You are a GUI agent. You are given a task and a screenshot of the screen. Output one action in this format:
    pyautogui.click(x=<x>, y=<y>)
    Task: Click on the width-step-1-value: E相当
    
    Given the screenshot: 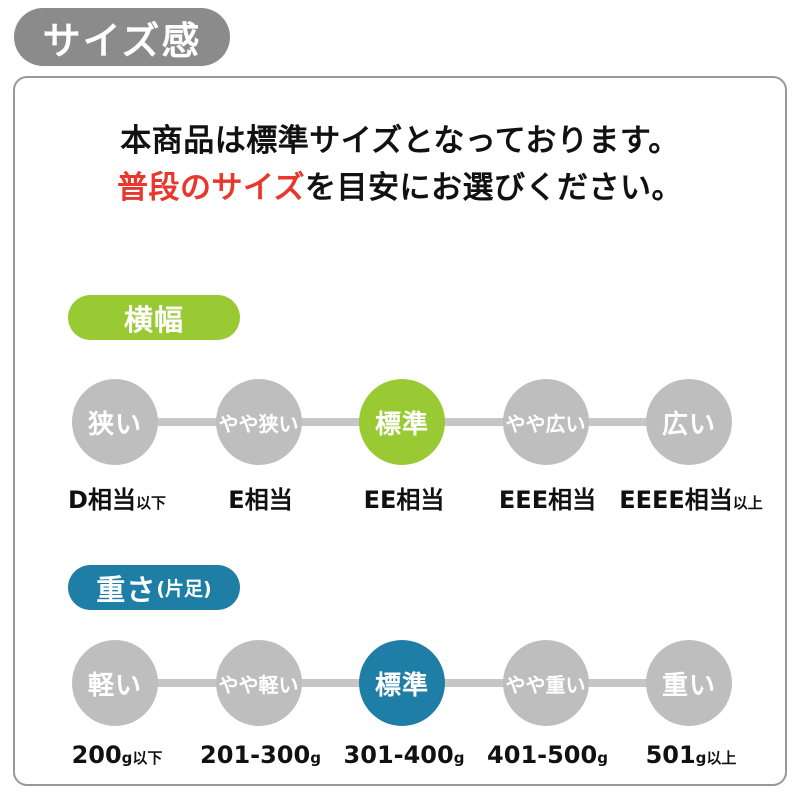 What is the action you would take?
    pyautogui.click(x=260, y=497)
    